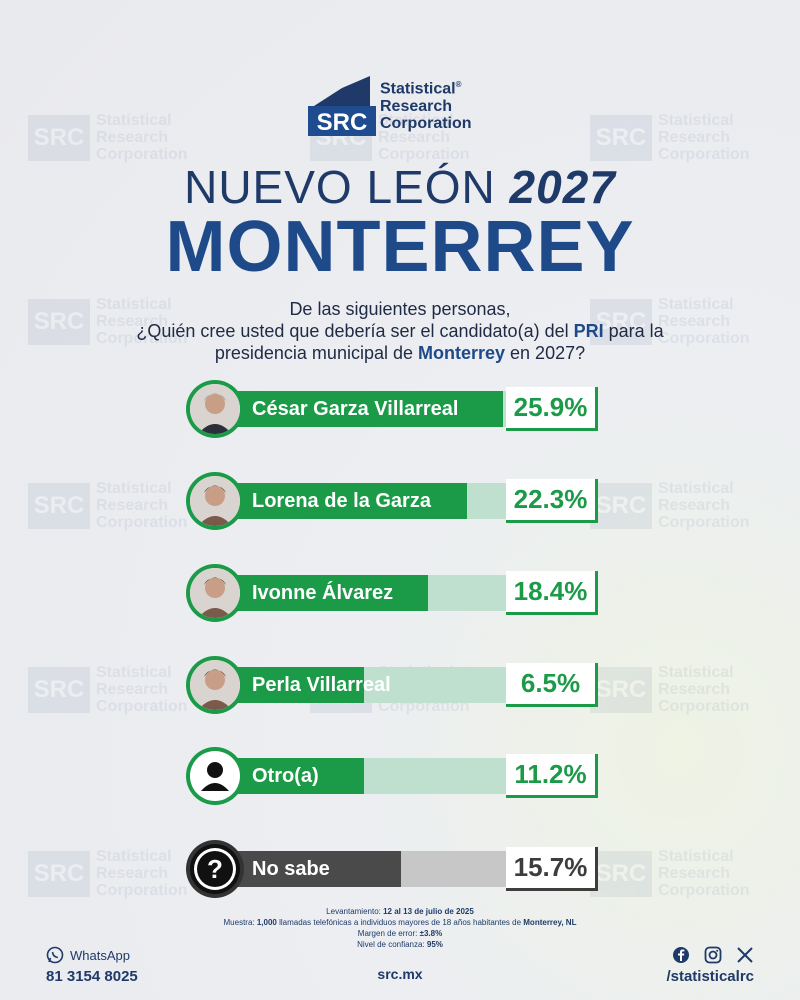 This screenshot has height=1000, width=800. Describe the element at coordinates (633, 331) in the screenshot. I see `question-line2-post: para la` at that location.